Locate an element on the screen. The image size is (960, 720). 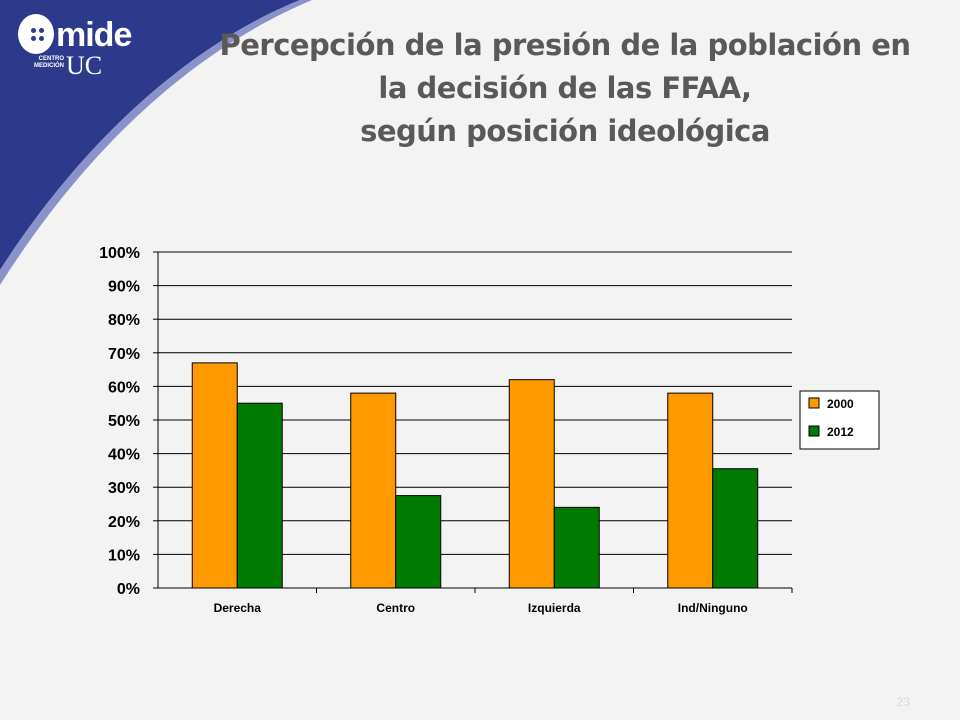
logo-mide-text: mide is located at coordinates (94, 35).